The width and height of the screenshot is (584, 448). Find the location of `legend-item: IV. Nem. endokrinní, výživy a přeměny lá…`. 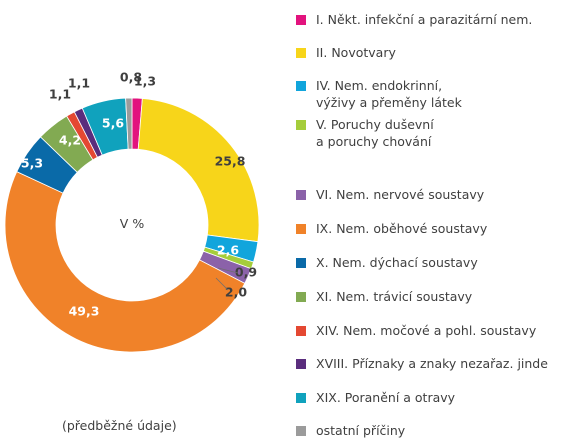

legend-item: IV. Nem. endokrinní, výživy a přeměny lá… is located at coordinates (379, 94).